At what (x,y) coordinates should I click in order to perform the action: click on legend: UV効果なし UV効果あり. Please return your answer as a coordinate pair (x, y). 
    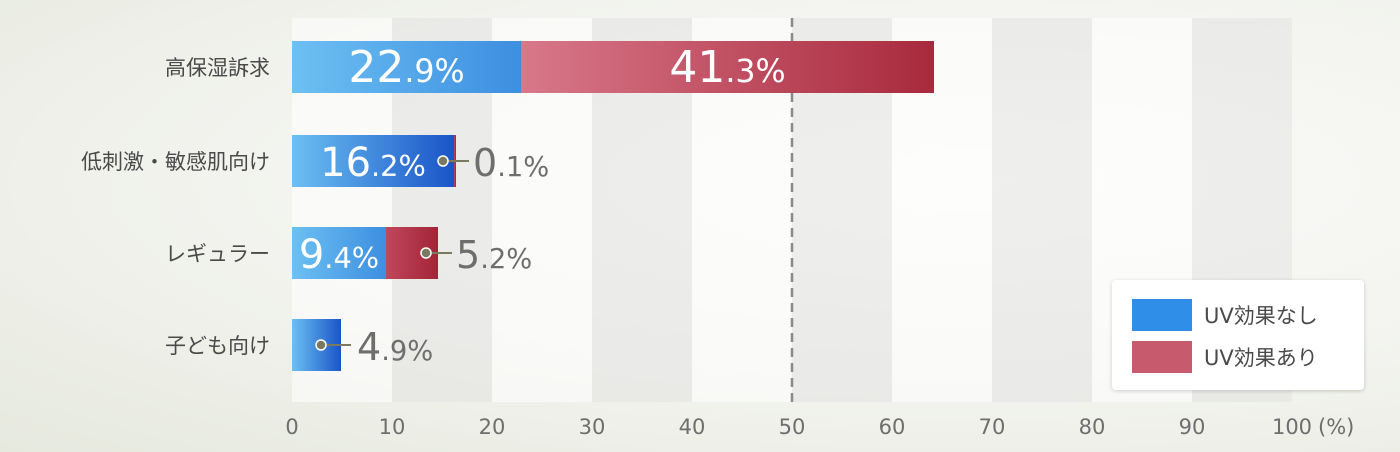
    Looking at the image, I should click on (1238, 335).